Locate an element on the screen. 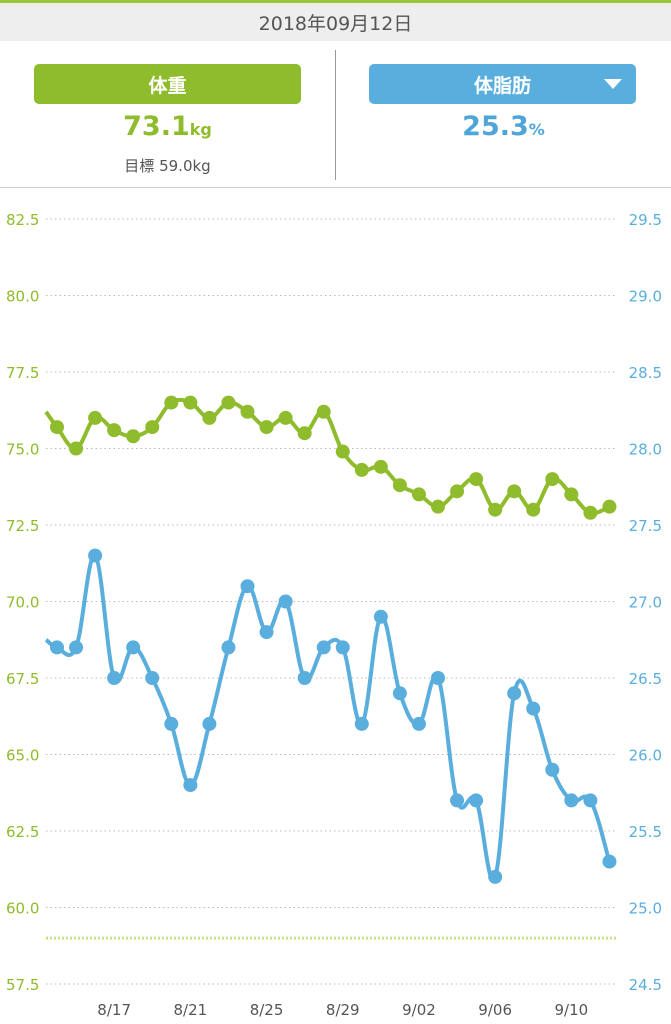 Image resolution: width=671 pixels, height=1024 pixels. y-left-tick-label: 70.0 is located at coordinates (22, 603).